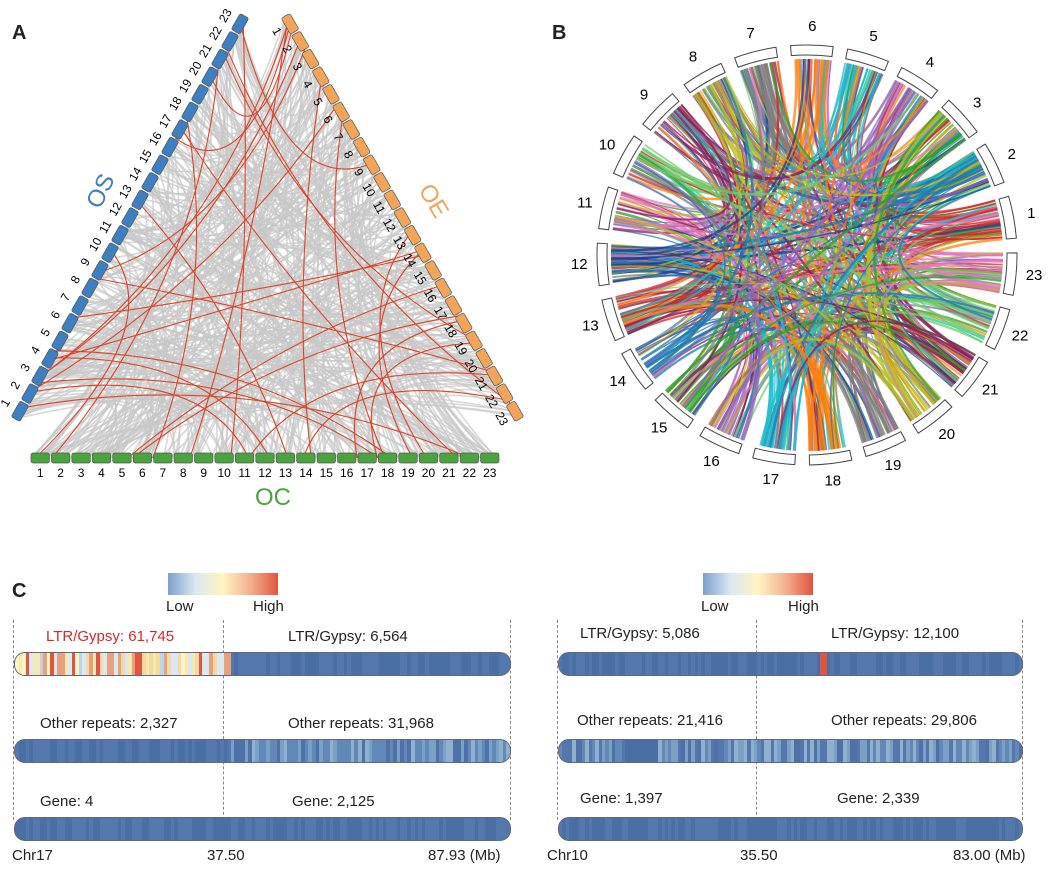 This screenshot has width=1052, height=893. Describe the element at coordinates (185, 85) in the screenshot. I see `os-chromosome-label: 19` at that location.